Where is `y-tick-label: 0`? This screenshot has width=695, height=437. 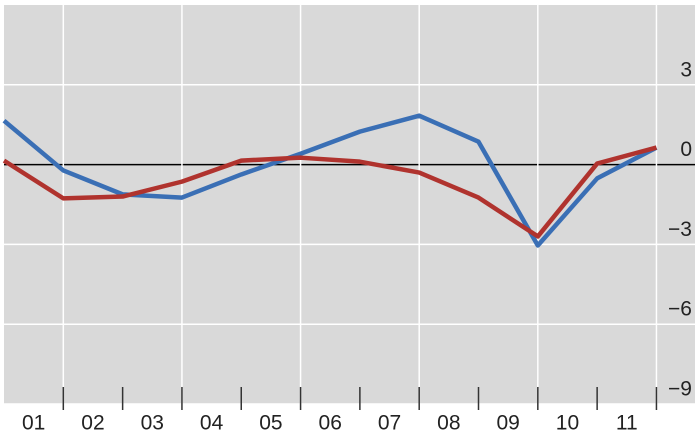 y-tick-label: 0 is located at coordinates (686, 149).